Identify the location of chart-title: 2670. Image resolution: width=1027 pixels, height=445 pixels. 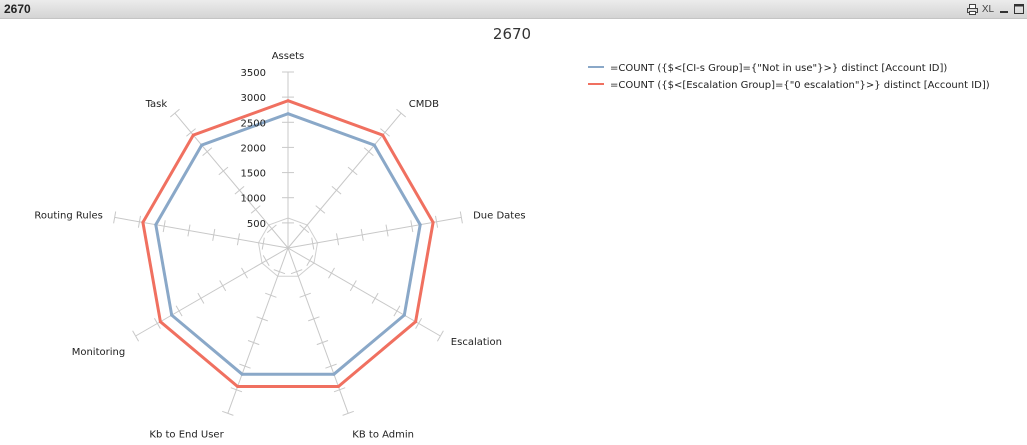
(512, 34).